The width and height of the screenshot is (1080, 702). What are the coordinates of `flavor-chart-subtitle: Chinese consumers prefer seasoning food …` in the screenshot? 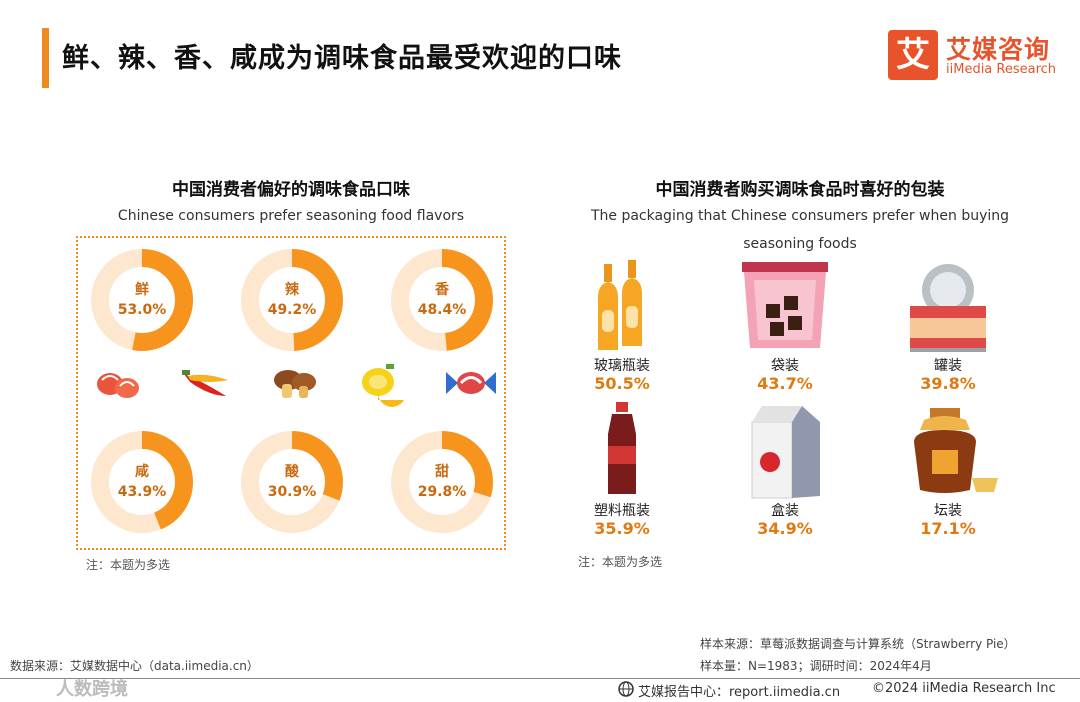 It's located at (291, 216).